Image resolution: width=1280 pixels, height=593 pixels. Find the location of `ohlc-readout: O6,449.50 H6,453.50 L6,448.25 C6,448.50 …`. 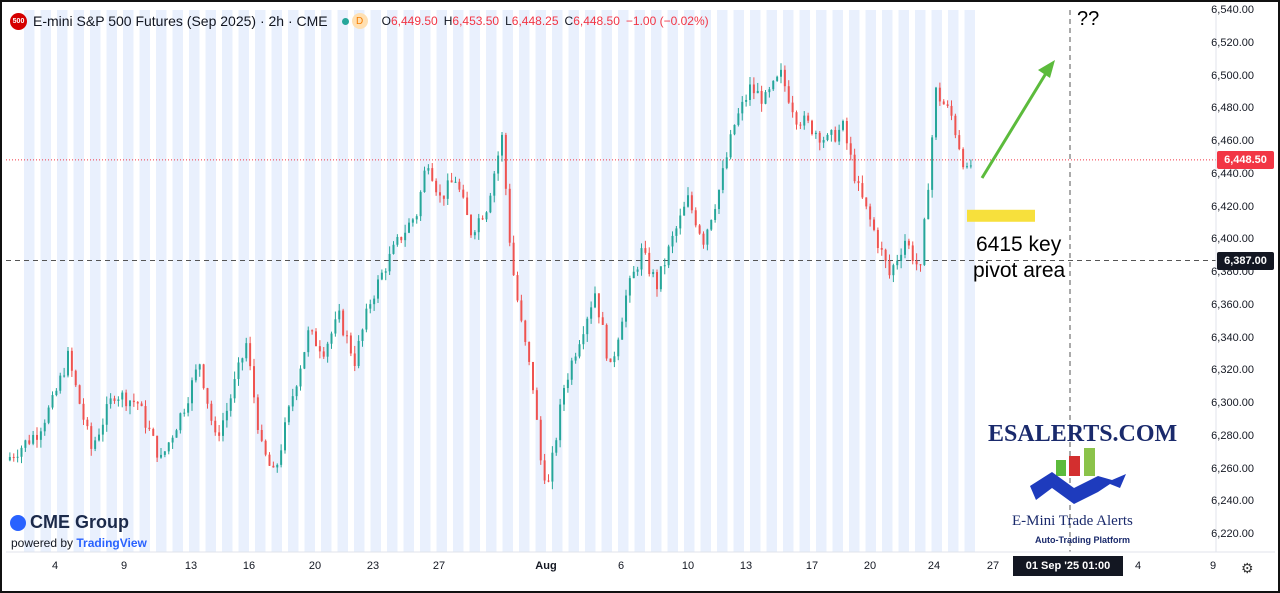

ohlc-readout: O6,449.50 H6,453.50 L6,448.25 C6,448.50 … is located at coordinates (545, 21).